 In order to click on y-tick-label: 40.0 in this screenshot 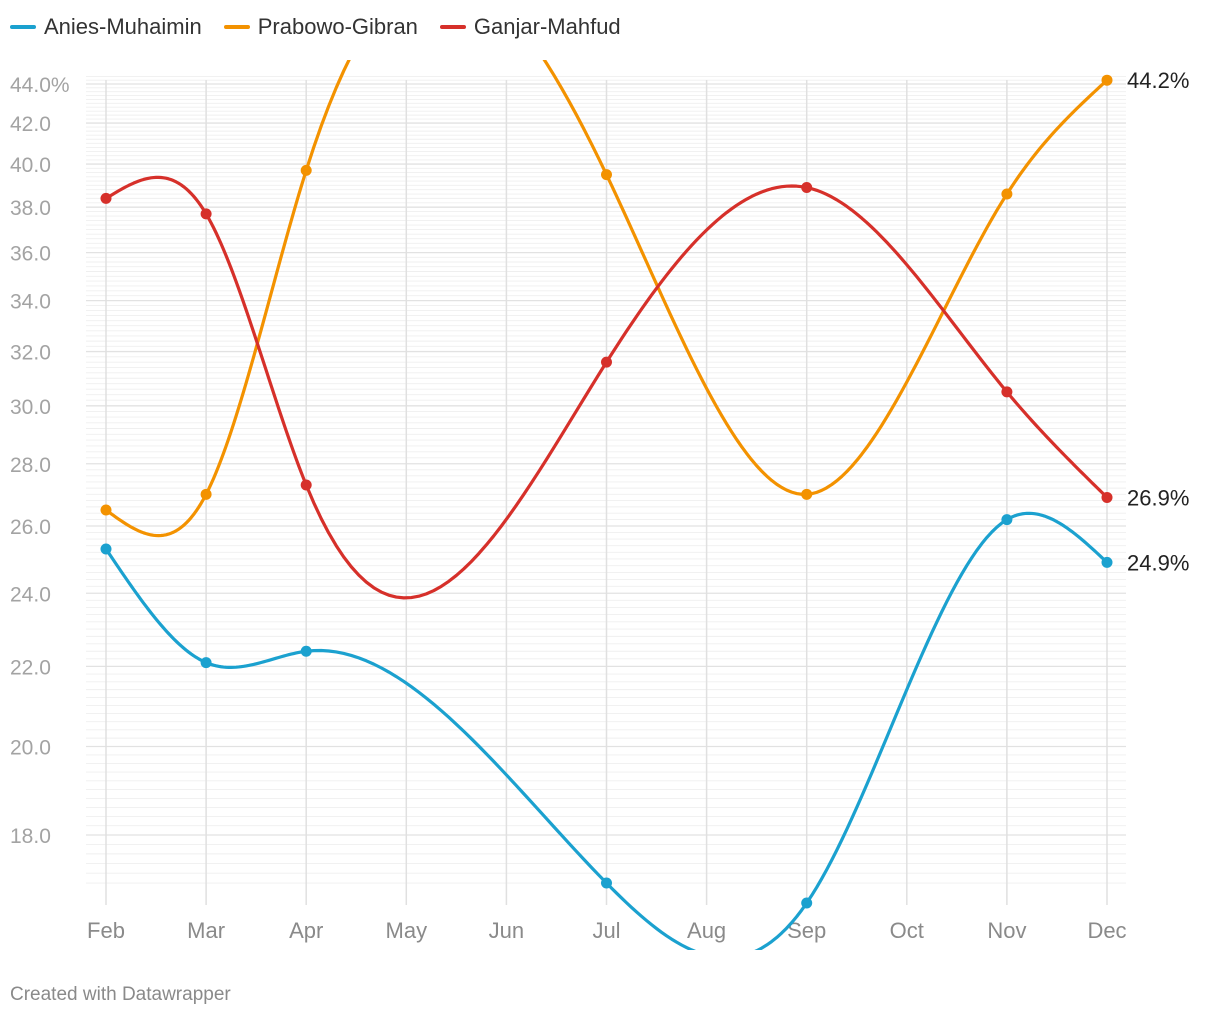, I will do `click(30, 165)`.